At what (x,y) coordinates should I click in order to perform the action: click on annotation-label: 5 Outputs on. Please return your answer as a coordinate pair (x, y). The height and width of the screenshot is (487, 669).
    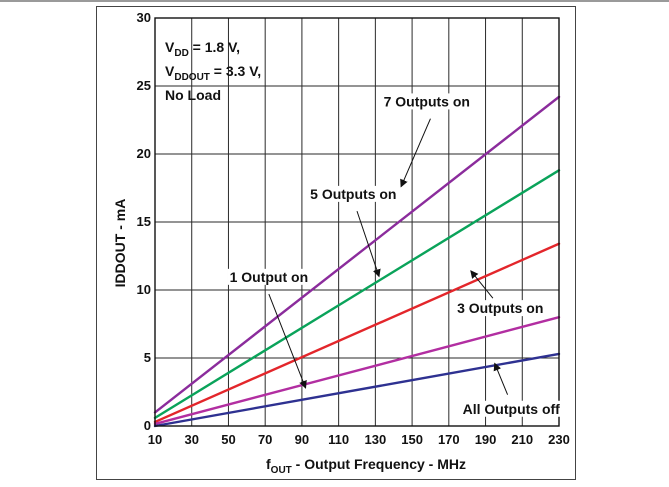
    Looking at the image, I should click on (353, 194).